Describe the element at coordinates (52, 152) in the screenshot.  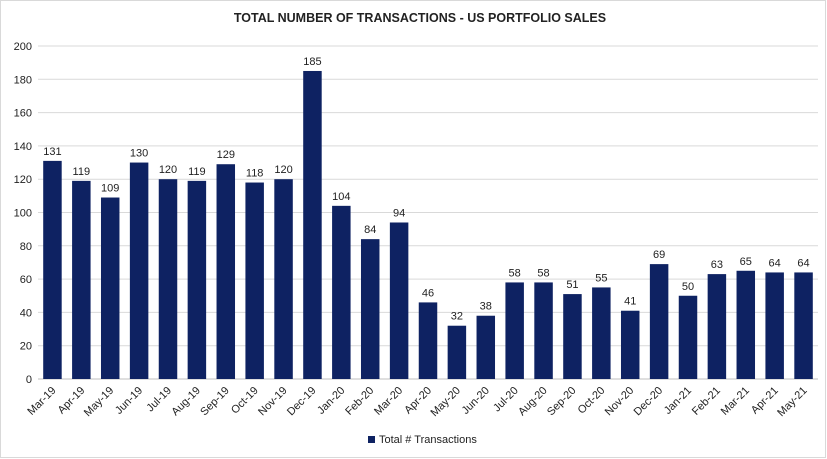
I see `data-label: 131` at that location.